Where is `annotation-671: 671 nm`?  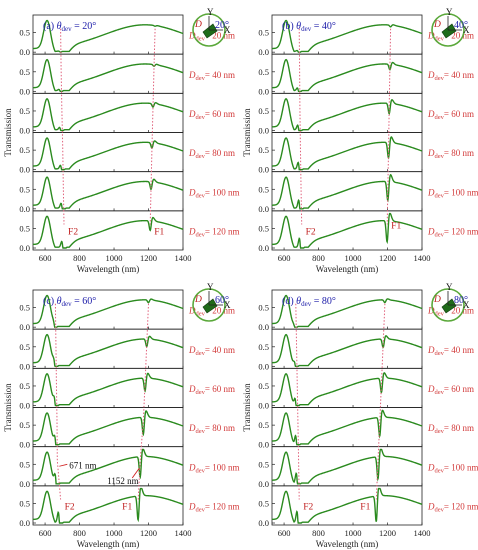 annotation-671: 671 nm is located at coordinates (82, 465).